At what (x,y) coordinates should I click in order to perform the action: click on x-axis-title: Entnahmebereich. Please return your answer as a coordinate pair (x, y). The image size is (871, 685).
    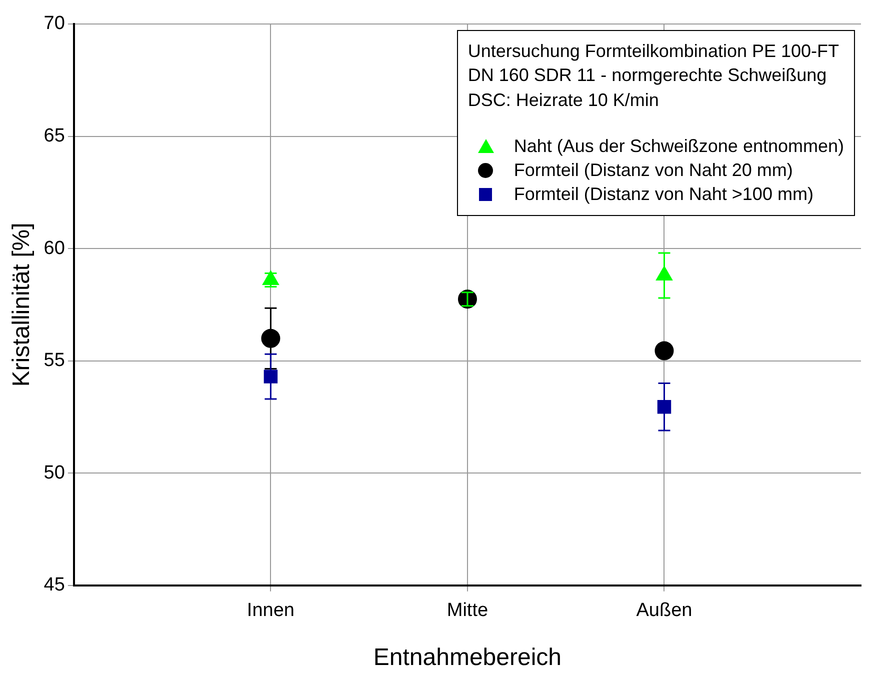
    Looking at the image, I should click on (467, 658).